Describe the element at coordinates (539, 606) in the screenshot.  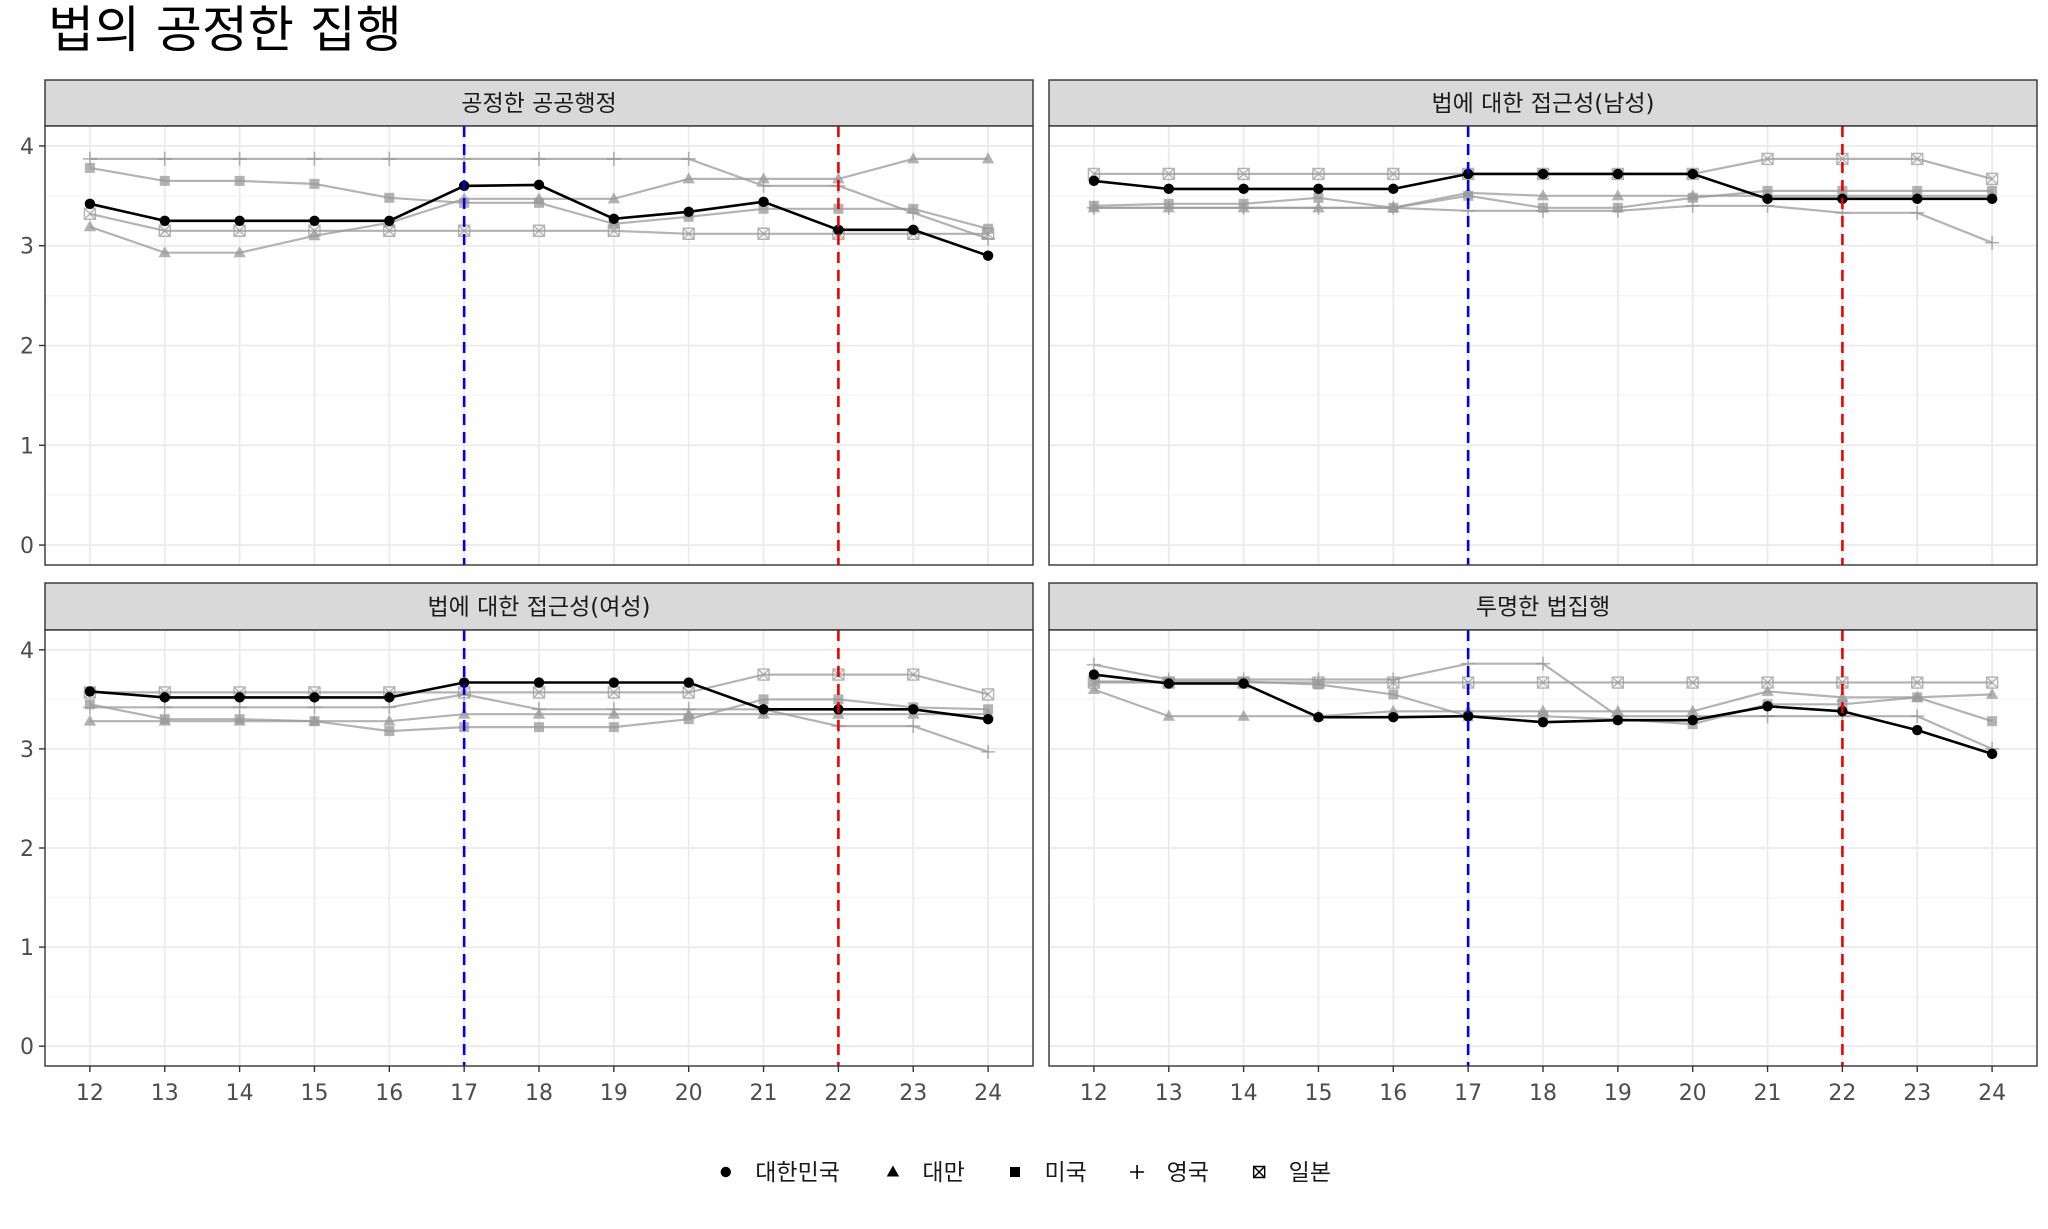
I see `facet-strip` at that location.